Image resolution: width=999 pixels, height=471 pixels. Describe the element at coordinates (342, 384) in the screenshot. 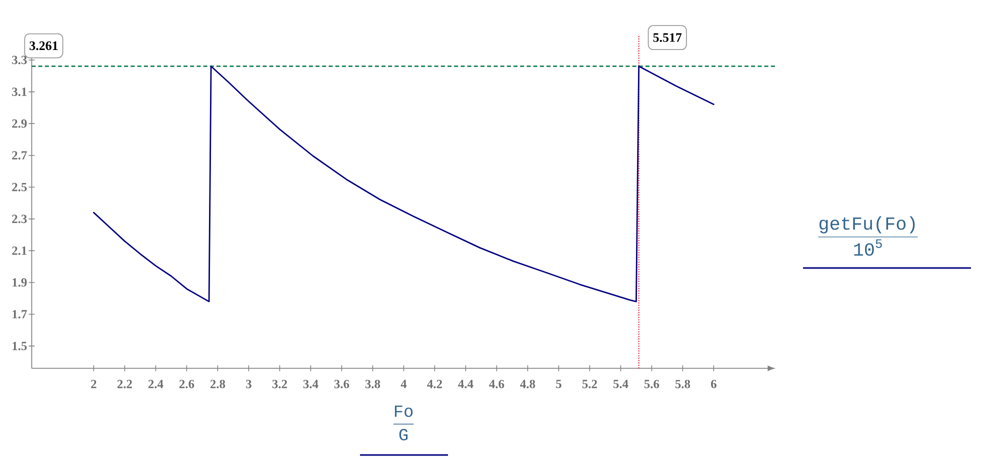

I see `x-tick-label: 3.6` at that location.